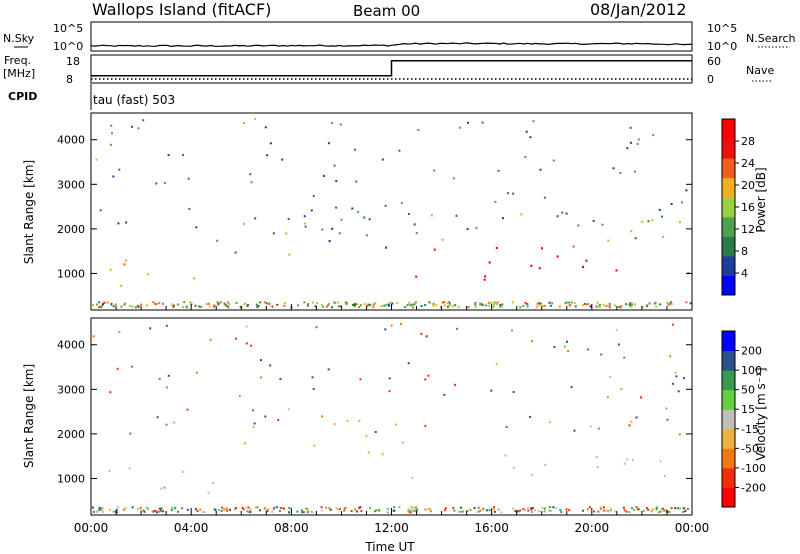 This screenshot has width=800, height=554. What do you see at coordinates (751, 351) in the screenshot?
I see `colorbar-tick-label: 200` at bounding box center [751, 351].